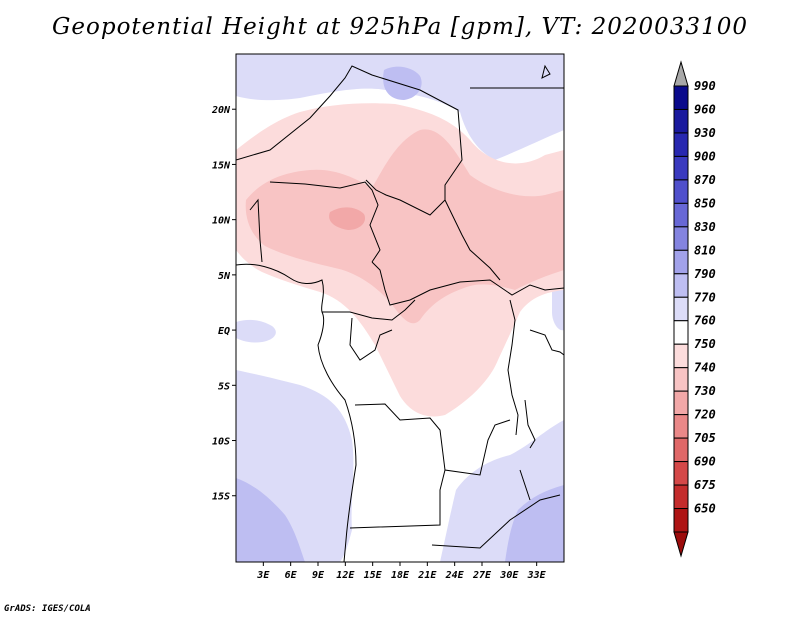  What do you see at coordinates (705, 86) in the screenshot?
I see `colorbar-label: 990` at bounding box center [705, 86].